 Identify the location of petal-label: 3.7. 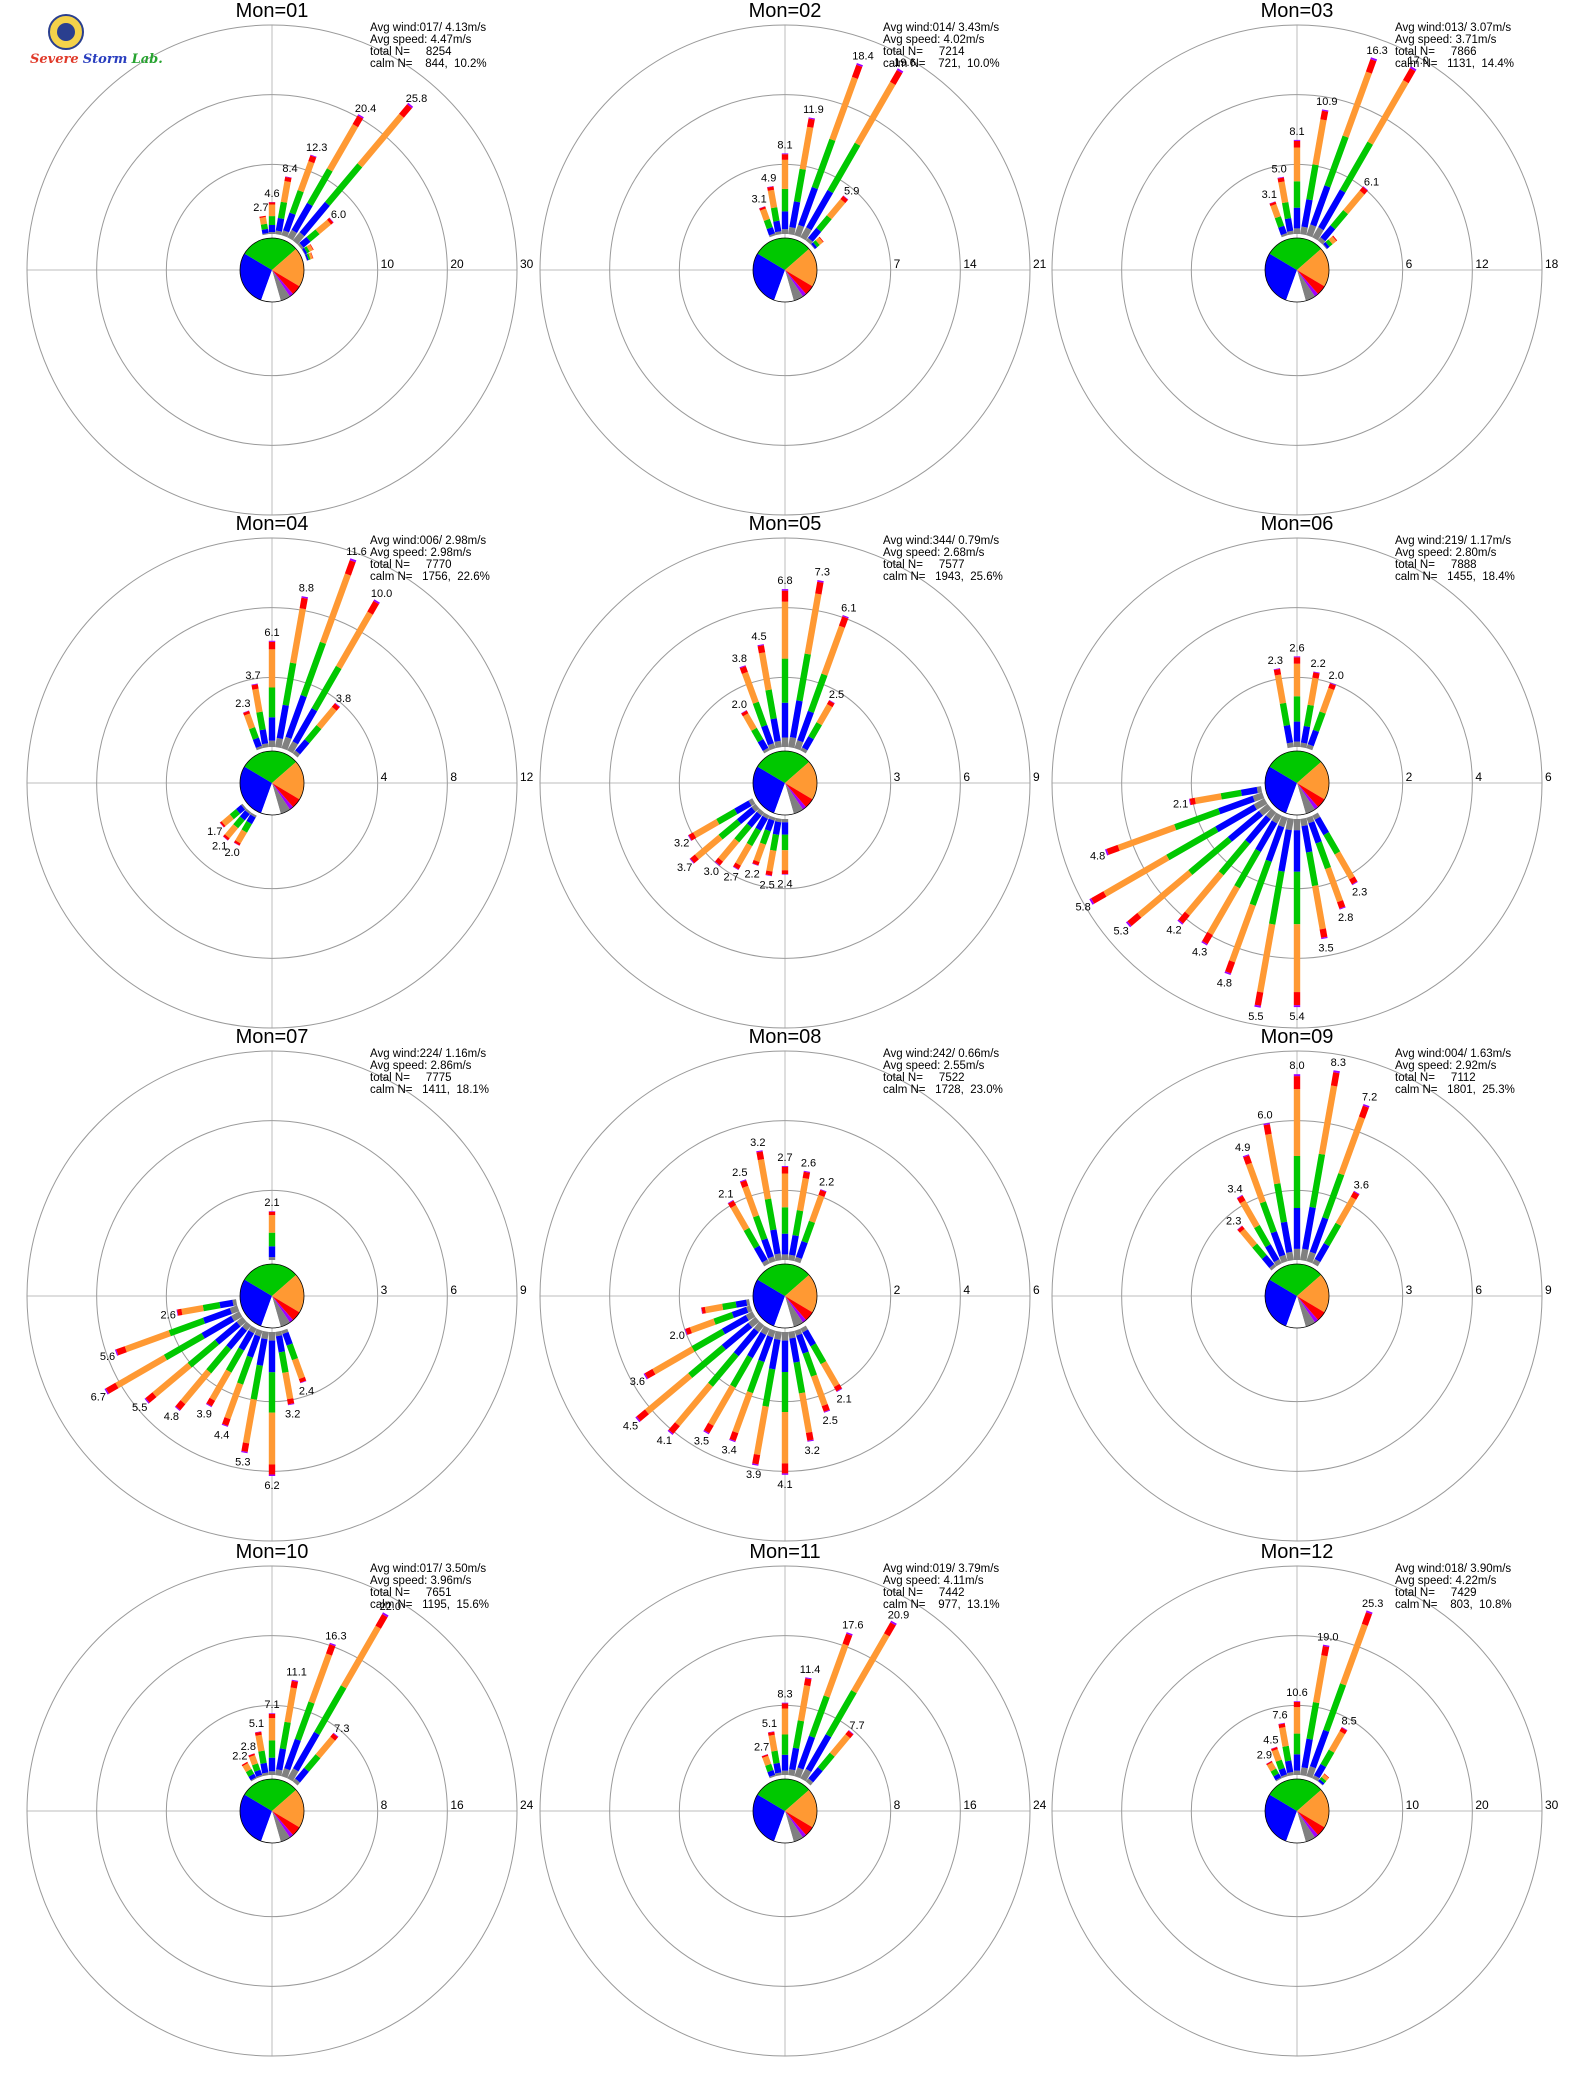
(252, 676).